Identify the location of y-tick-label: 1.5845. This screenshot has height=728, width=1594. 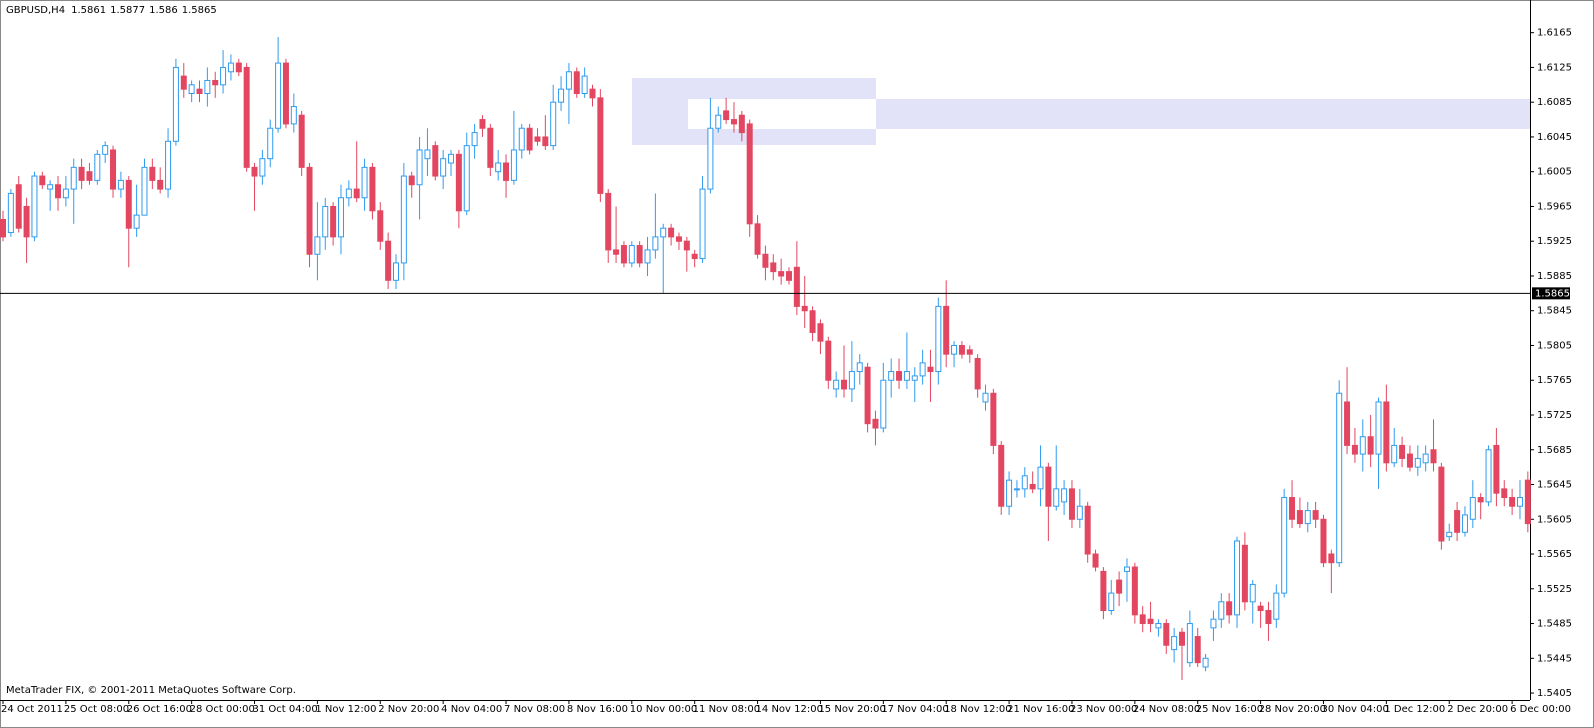
(1554, 311).